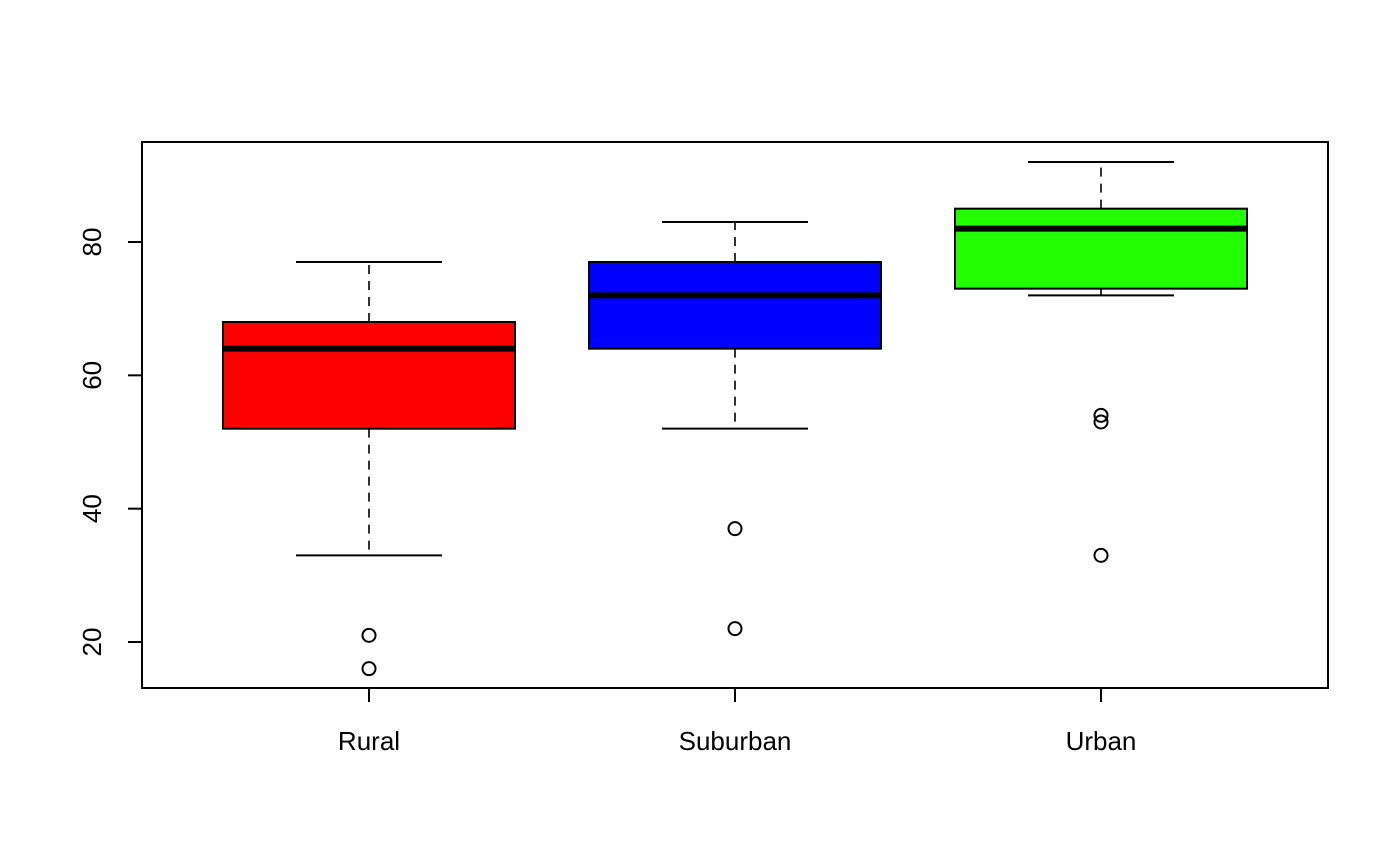 This screenshot has height=865, width=1400. Describe the element at coordinates (1101, 741) in the screenshot. I see `x-tick-label: Urban` at that location.